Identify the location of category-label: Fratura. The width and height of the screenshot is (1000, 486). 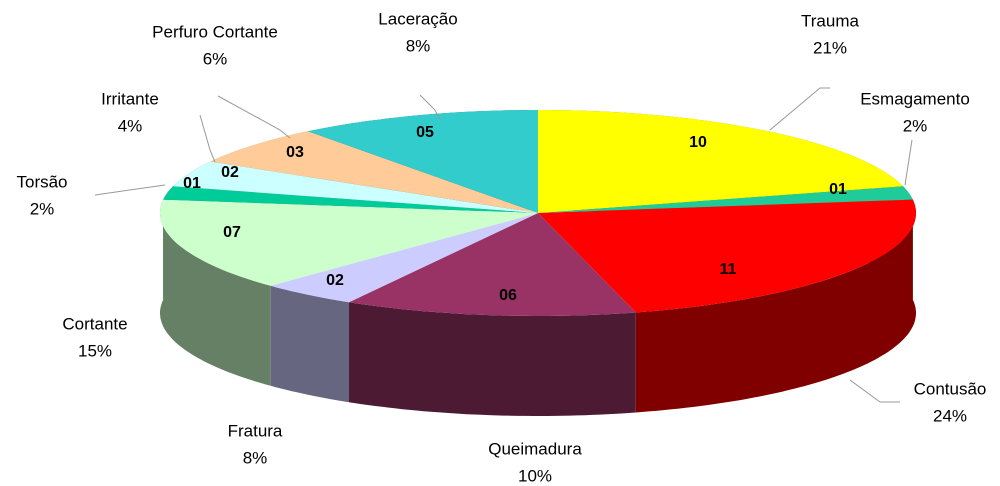
(255, 430).